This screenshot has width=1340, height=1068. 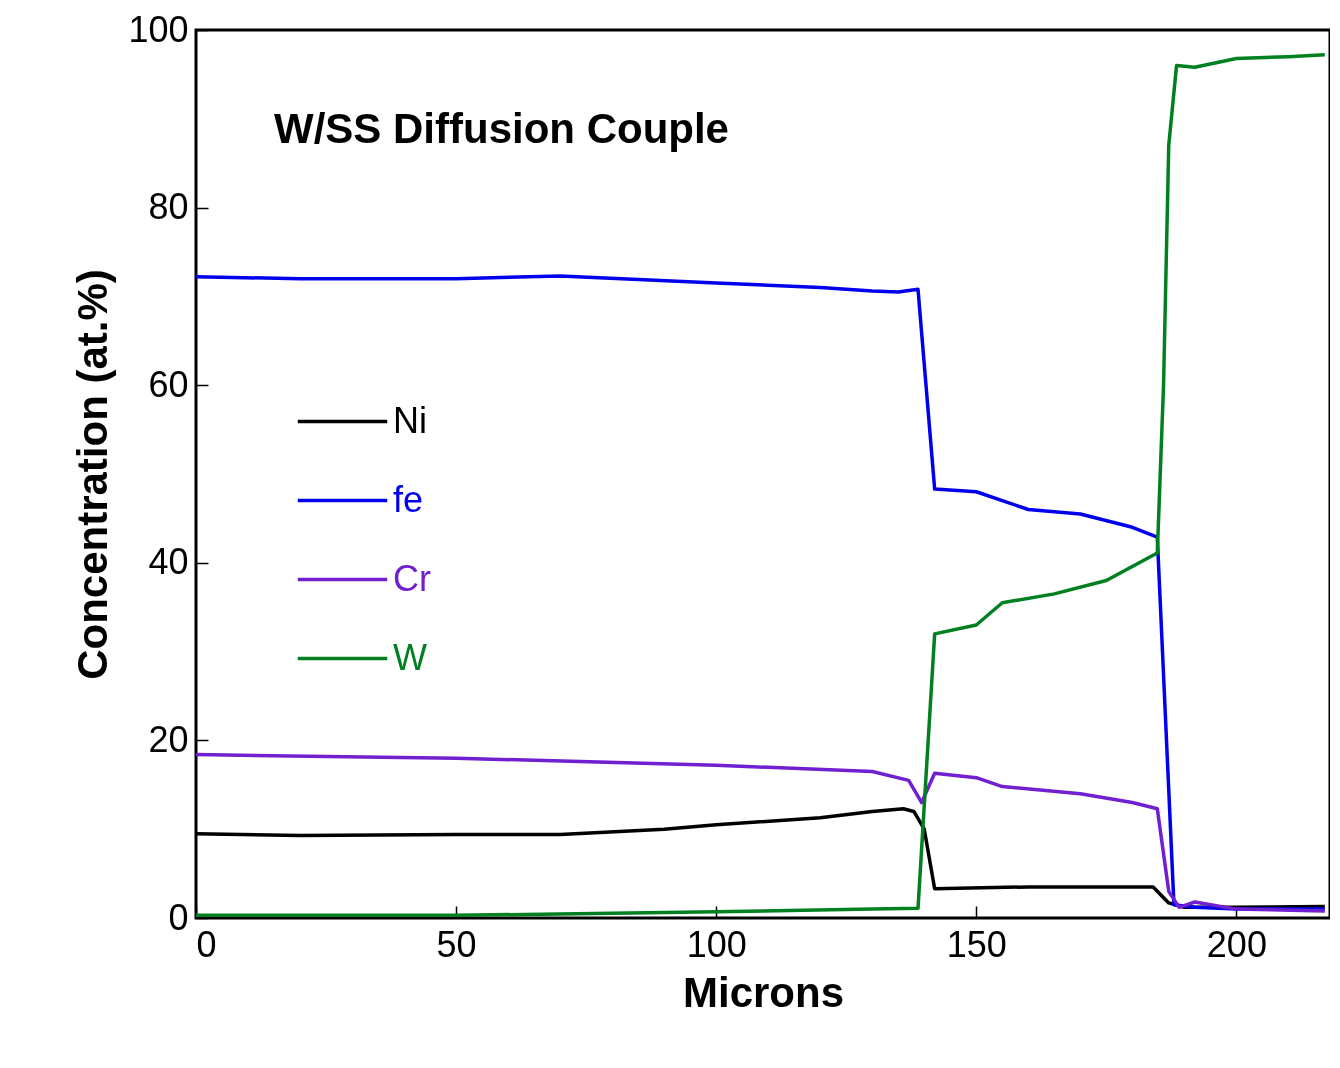 What do you see at coordinates (410, 657) in the screenshot?
I see `legend-label: W` at bounding box center [410, 657].